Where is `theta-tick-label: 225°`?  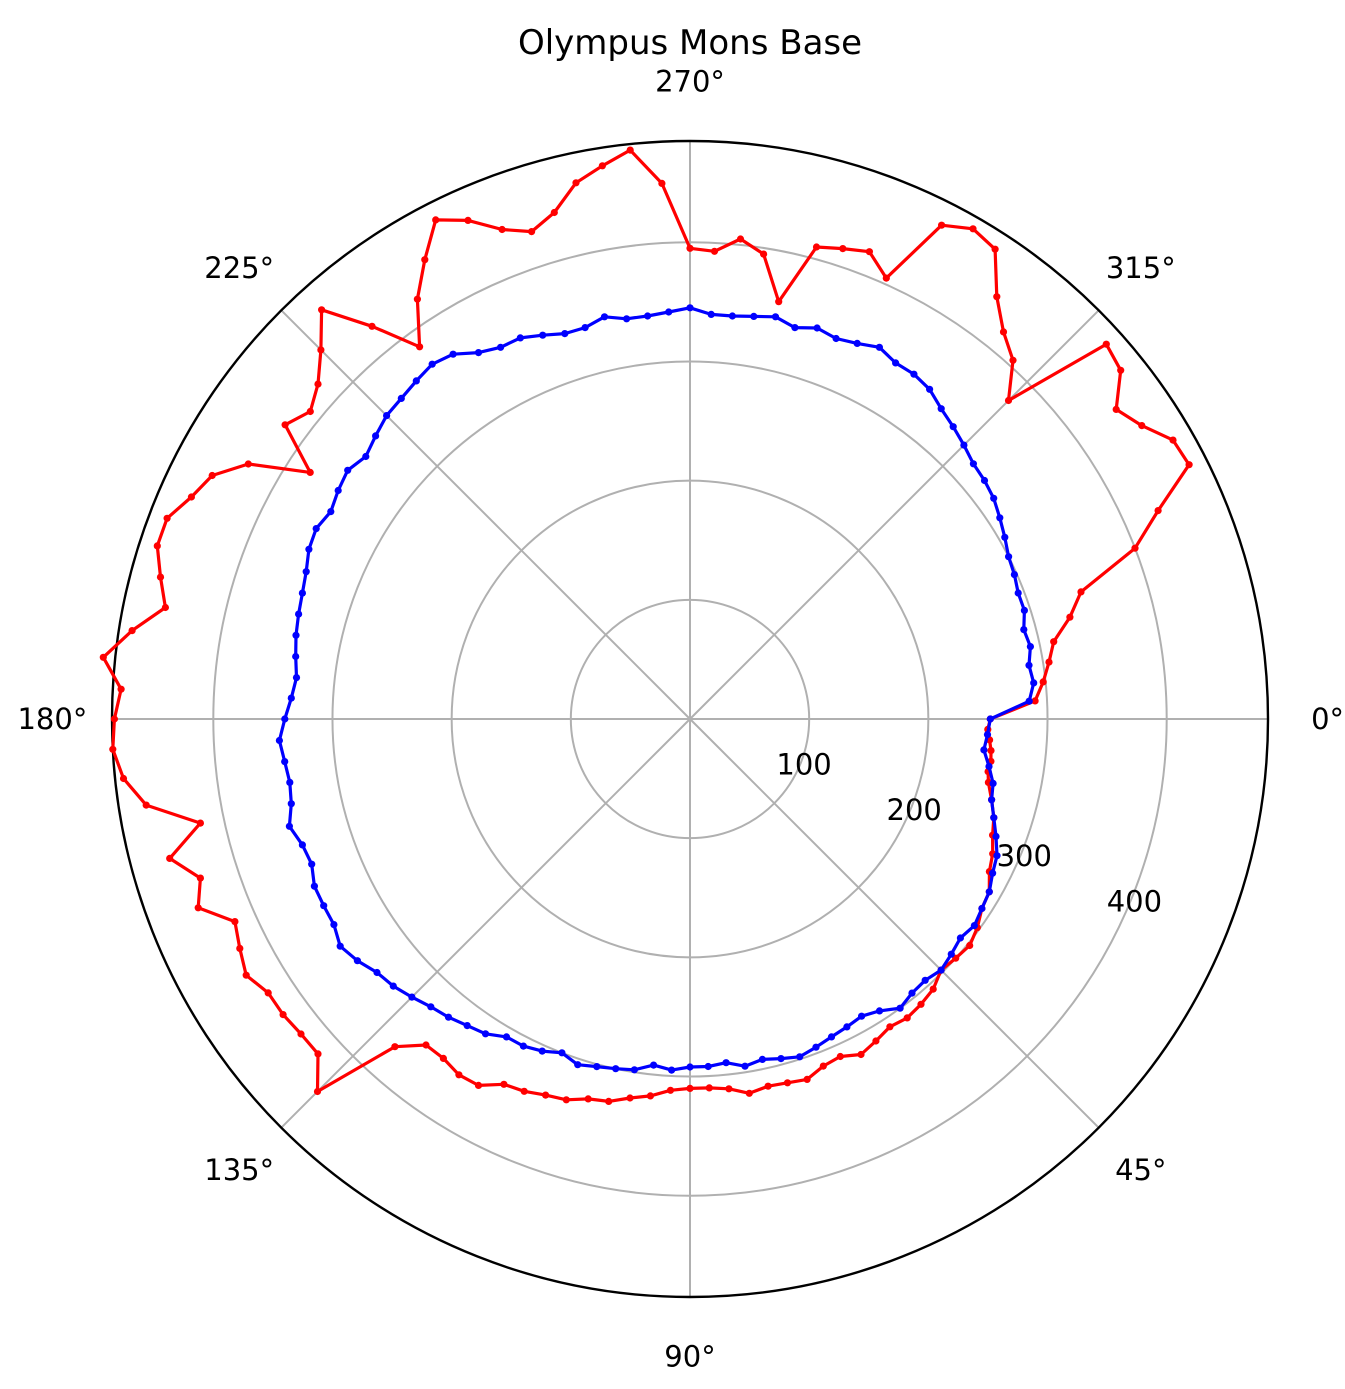 theta-tick-label: 225° is located at coordinates (239, 268).